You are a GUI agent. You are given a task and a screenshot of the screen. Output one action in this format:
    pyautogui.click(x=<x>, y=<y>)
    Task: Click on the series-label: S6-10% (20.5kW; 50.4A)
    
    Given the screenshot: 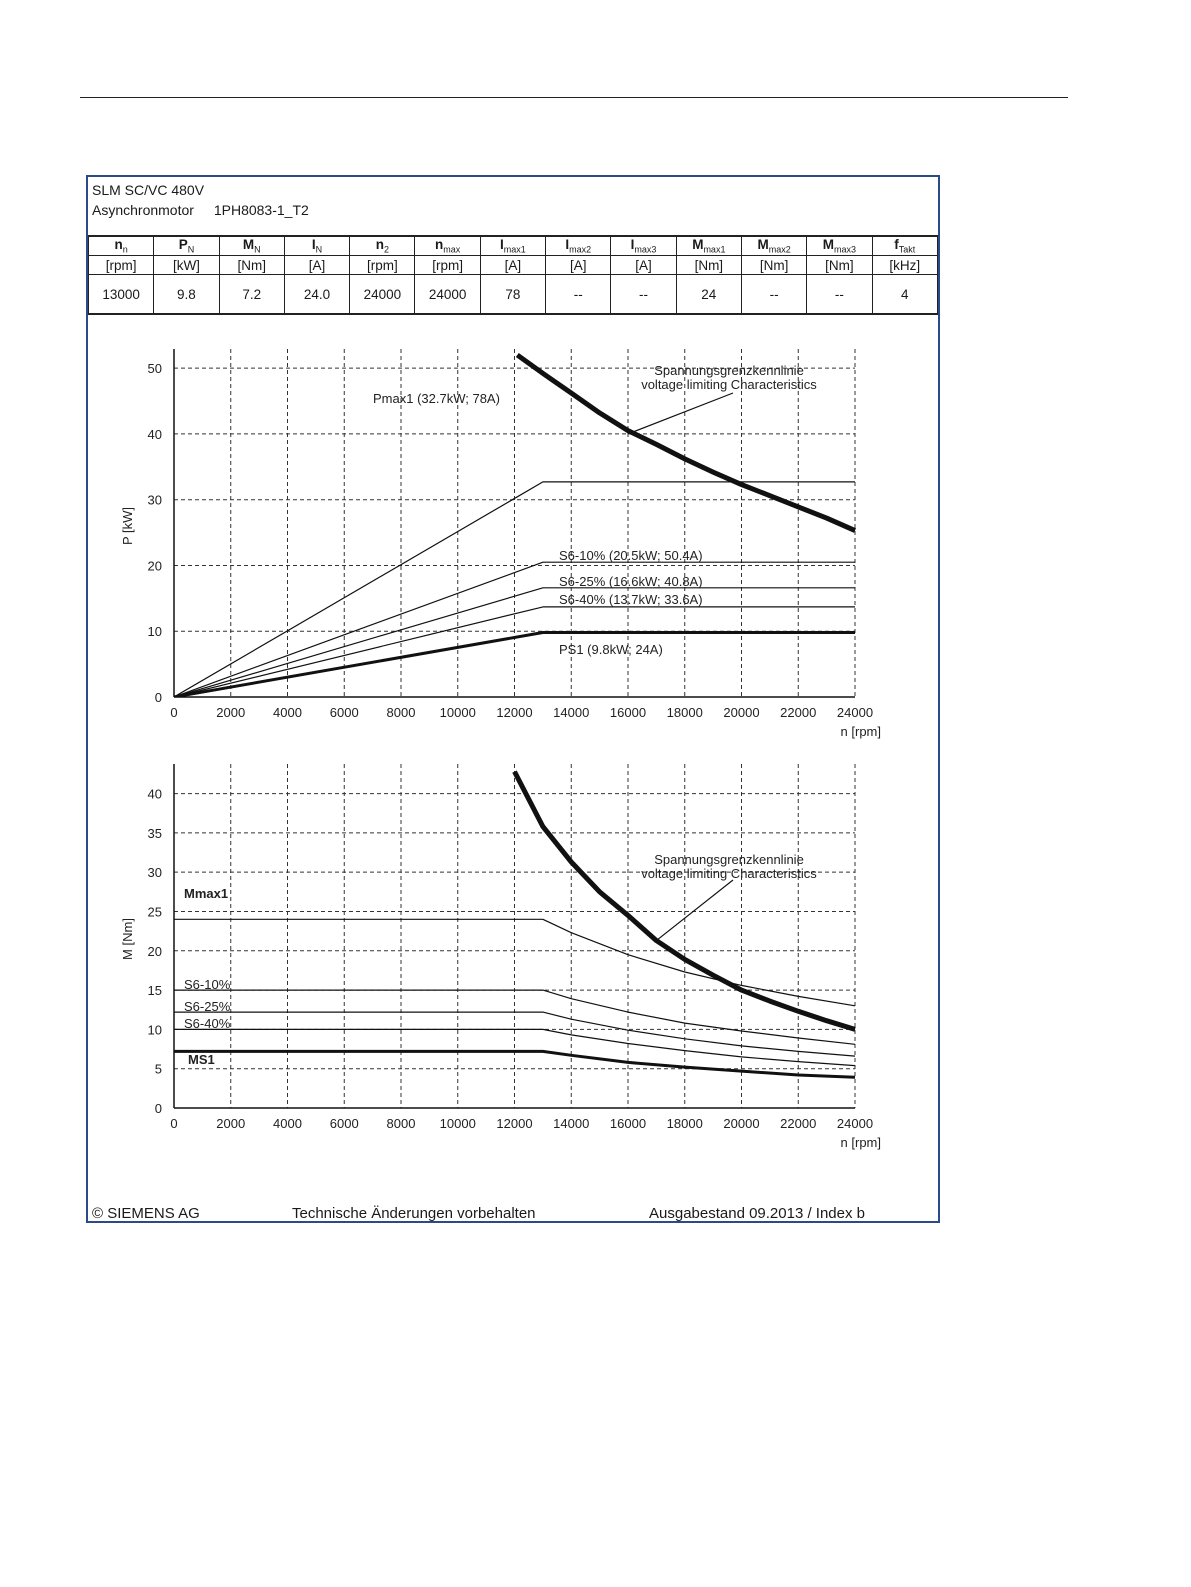 What is the action you would take?
    pyautogui.click(x=631, y=555)
    